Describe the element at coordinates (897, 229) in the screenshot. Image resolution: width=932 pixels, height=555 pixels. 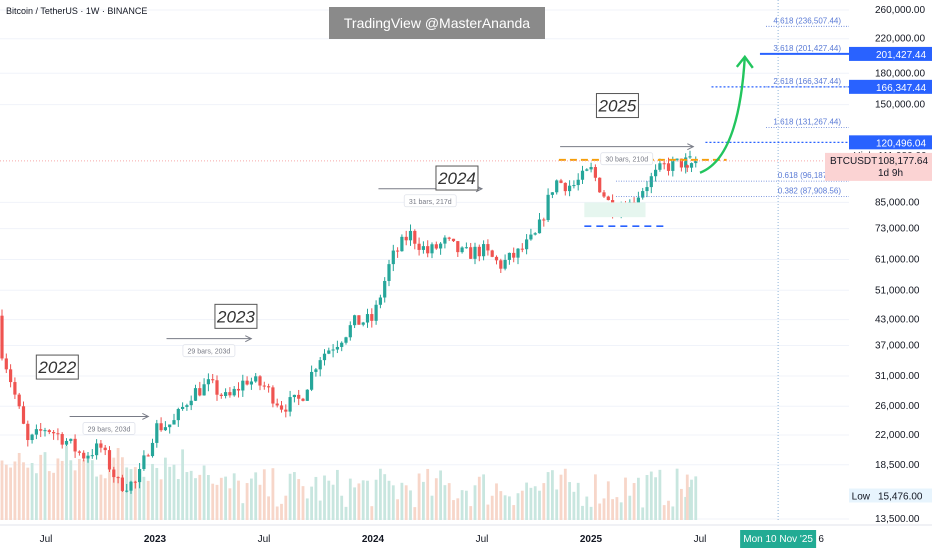
I see `y-tick-label: 73,000.00` at that location.